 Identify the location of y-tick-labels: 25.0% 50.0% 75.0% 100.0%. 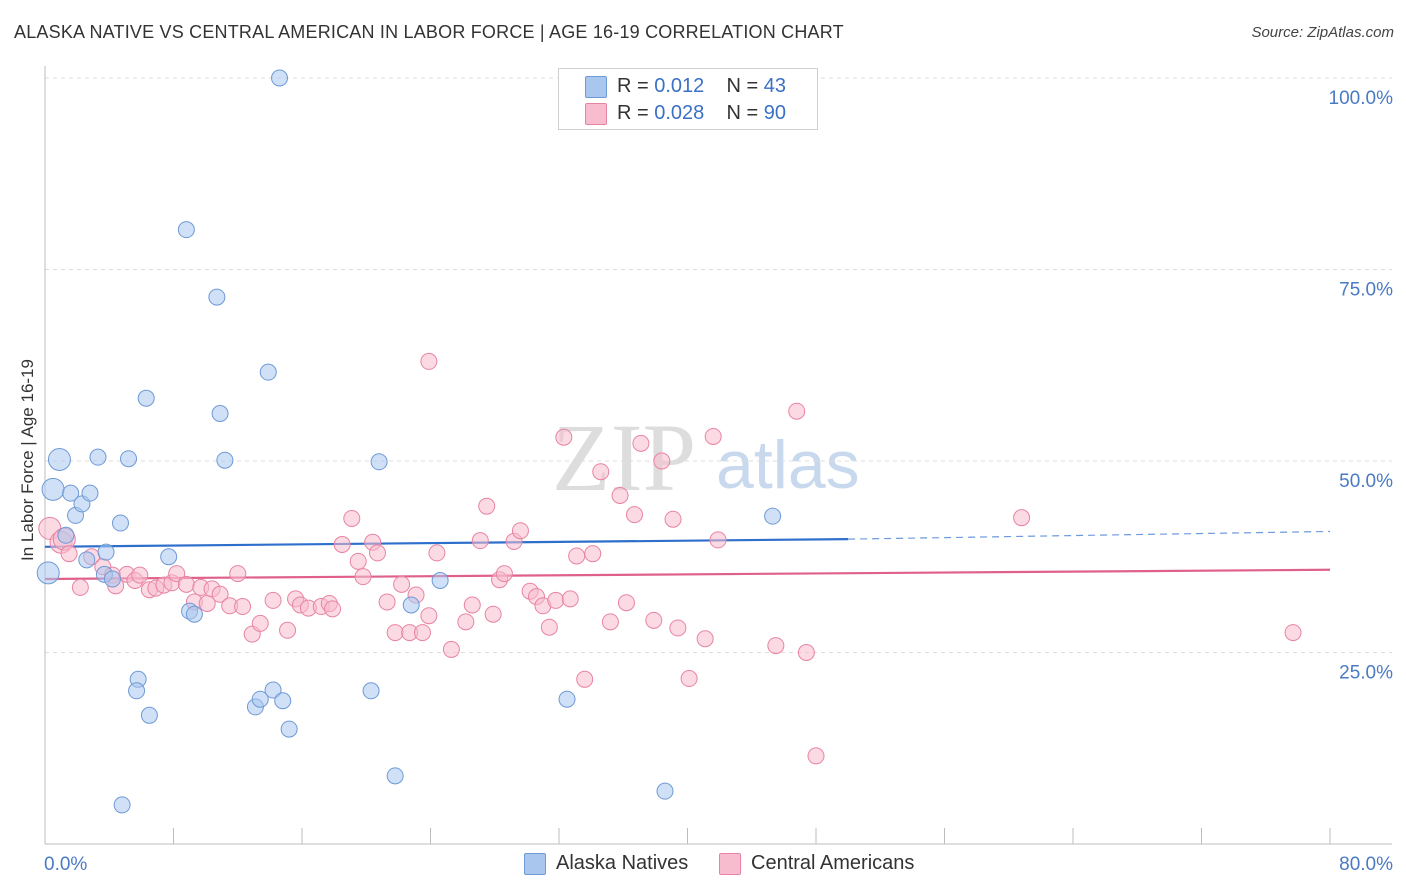
(1361, 386).